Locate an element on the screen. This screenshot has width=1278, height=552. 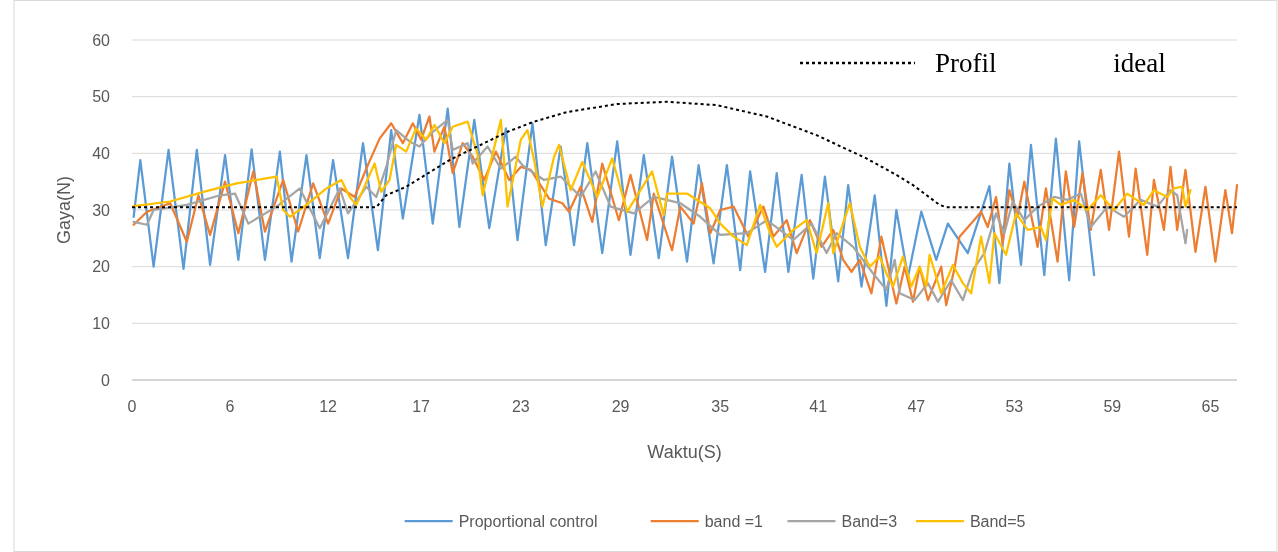
x-tick-label: 29 is located at coordinates (620, 406).